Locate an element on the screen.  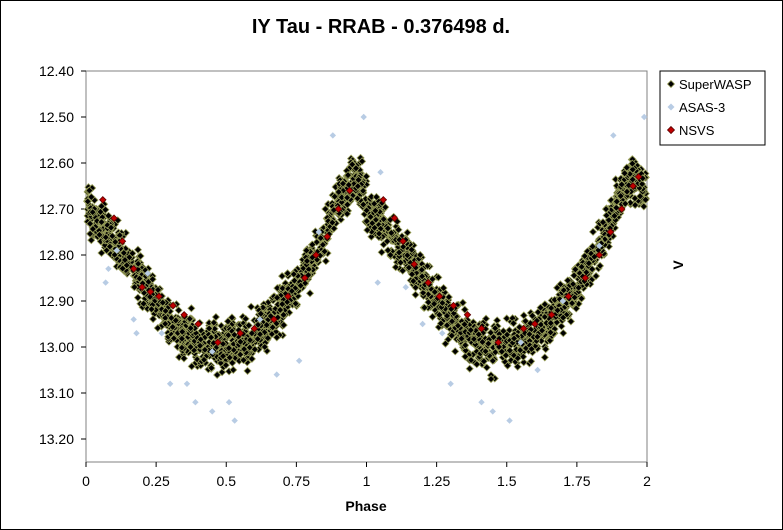
x-tick-label: 0.25 is located at coordinates (156, 481).